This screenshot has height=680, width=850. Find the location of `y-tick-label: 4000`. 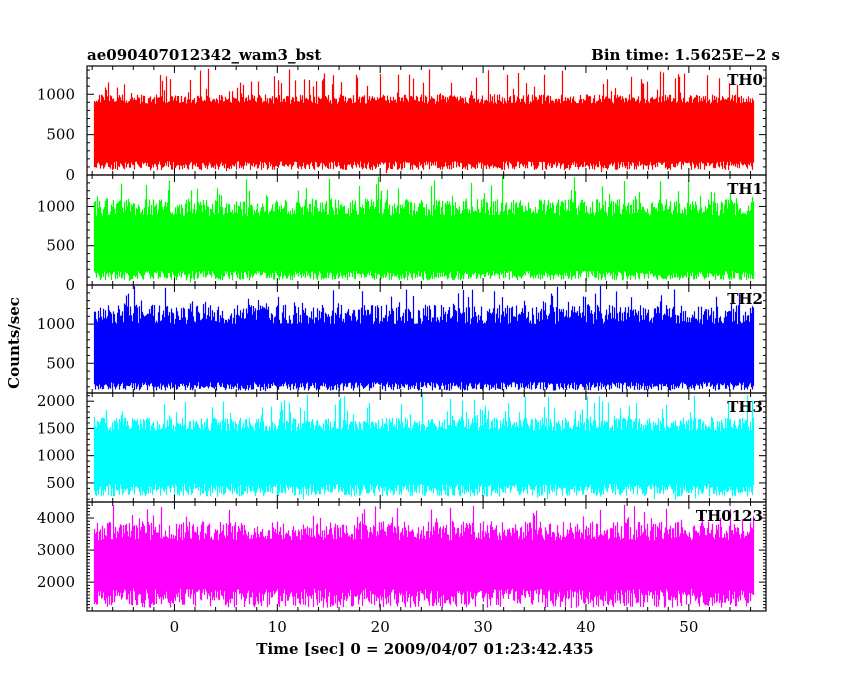

y-tick-label: 4000 is located at coordinates (56, 518).